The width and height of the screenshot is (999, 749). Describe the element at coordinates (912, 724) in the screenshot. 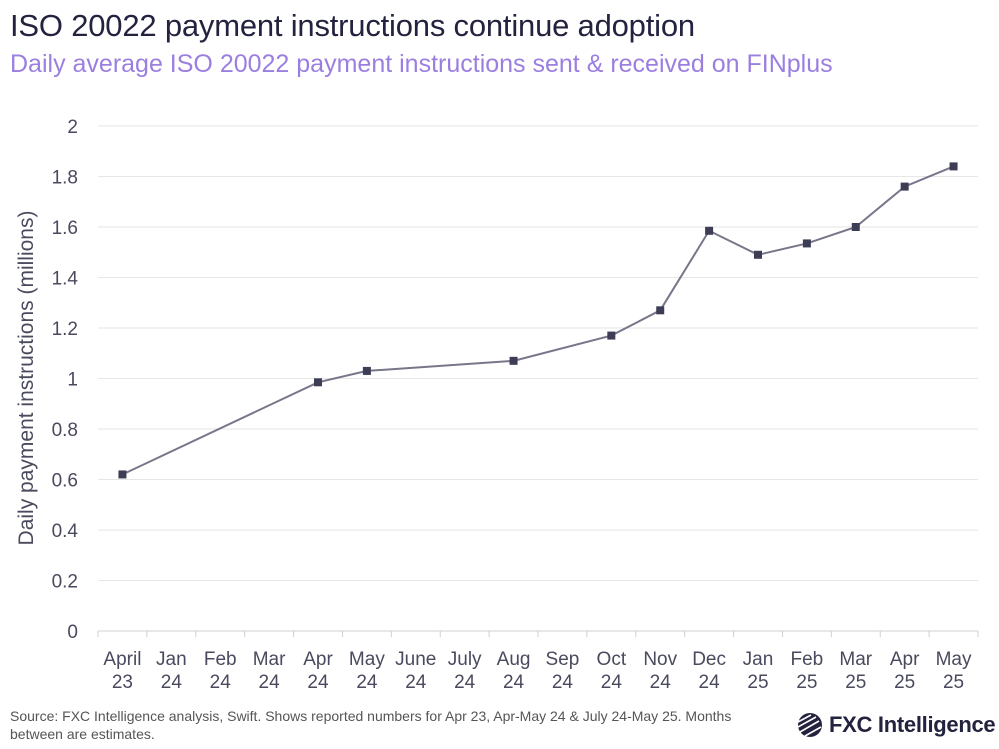

I see `logo-text: FXC Intelligence` at that location.